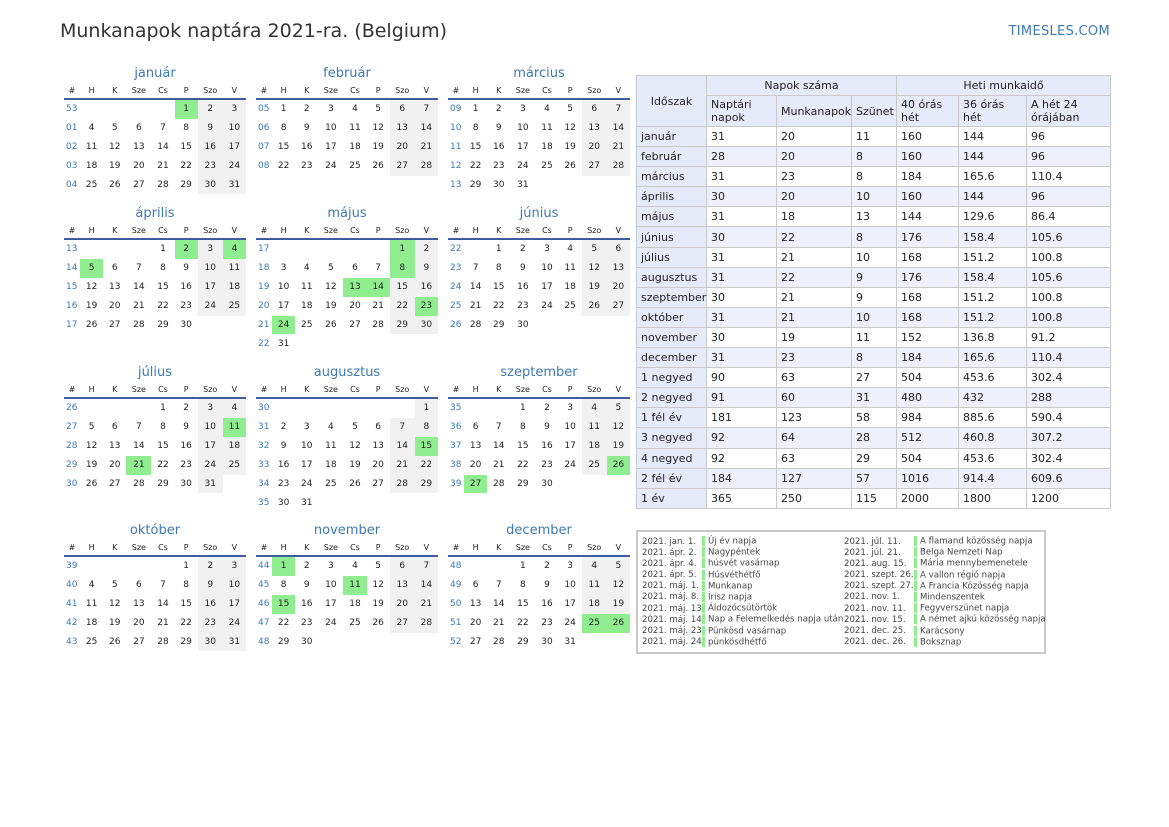  Describe the element at coordinates (306, 566) in the screenshot. I see `day-cell: 2` at that location.